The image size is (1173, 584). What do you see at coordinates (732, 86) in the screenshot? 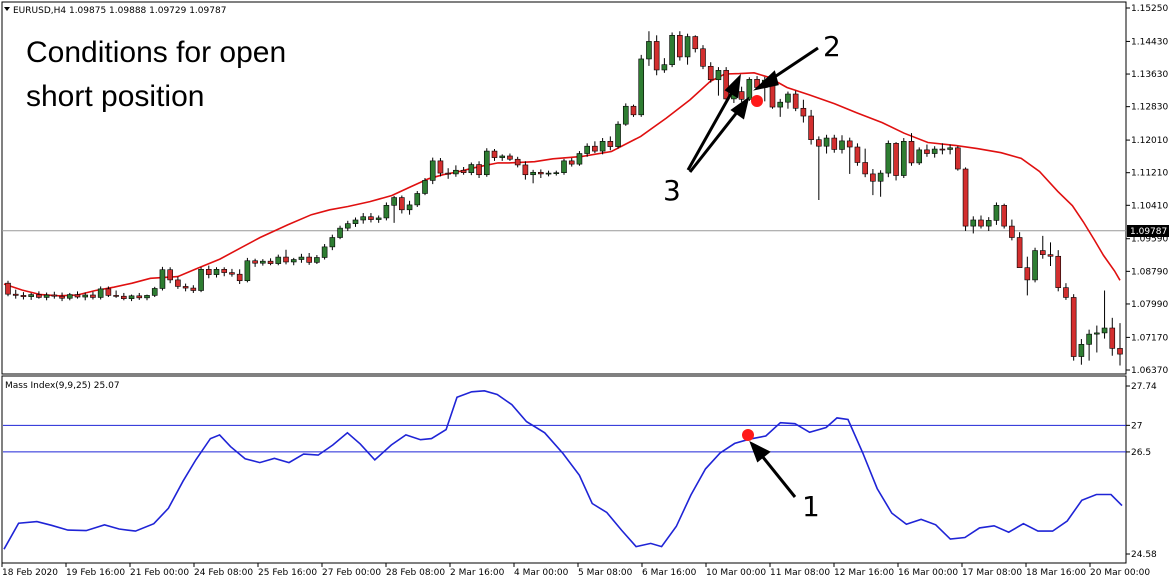
I see `arrow-3a-head` at bounding box center [732, 86].